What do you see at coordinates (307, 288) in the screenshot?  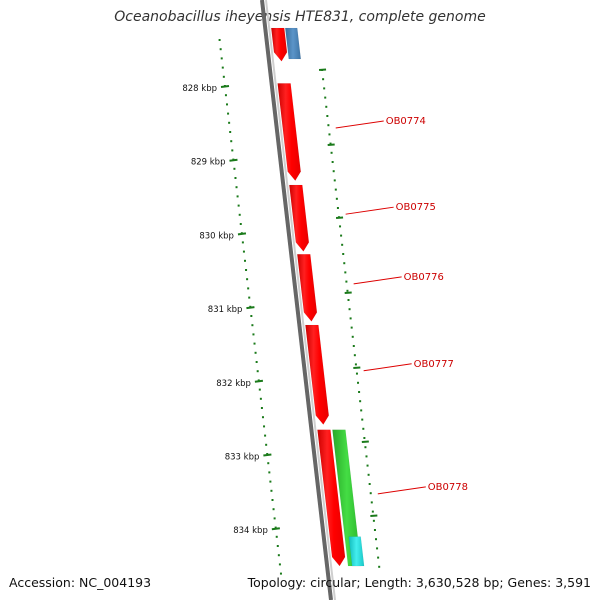 I see `gene-arrow-ob0776` at bounding box center [307, 288].